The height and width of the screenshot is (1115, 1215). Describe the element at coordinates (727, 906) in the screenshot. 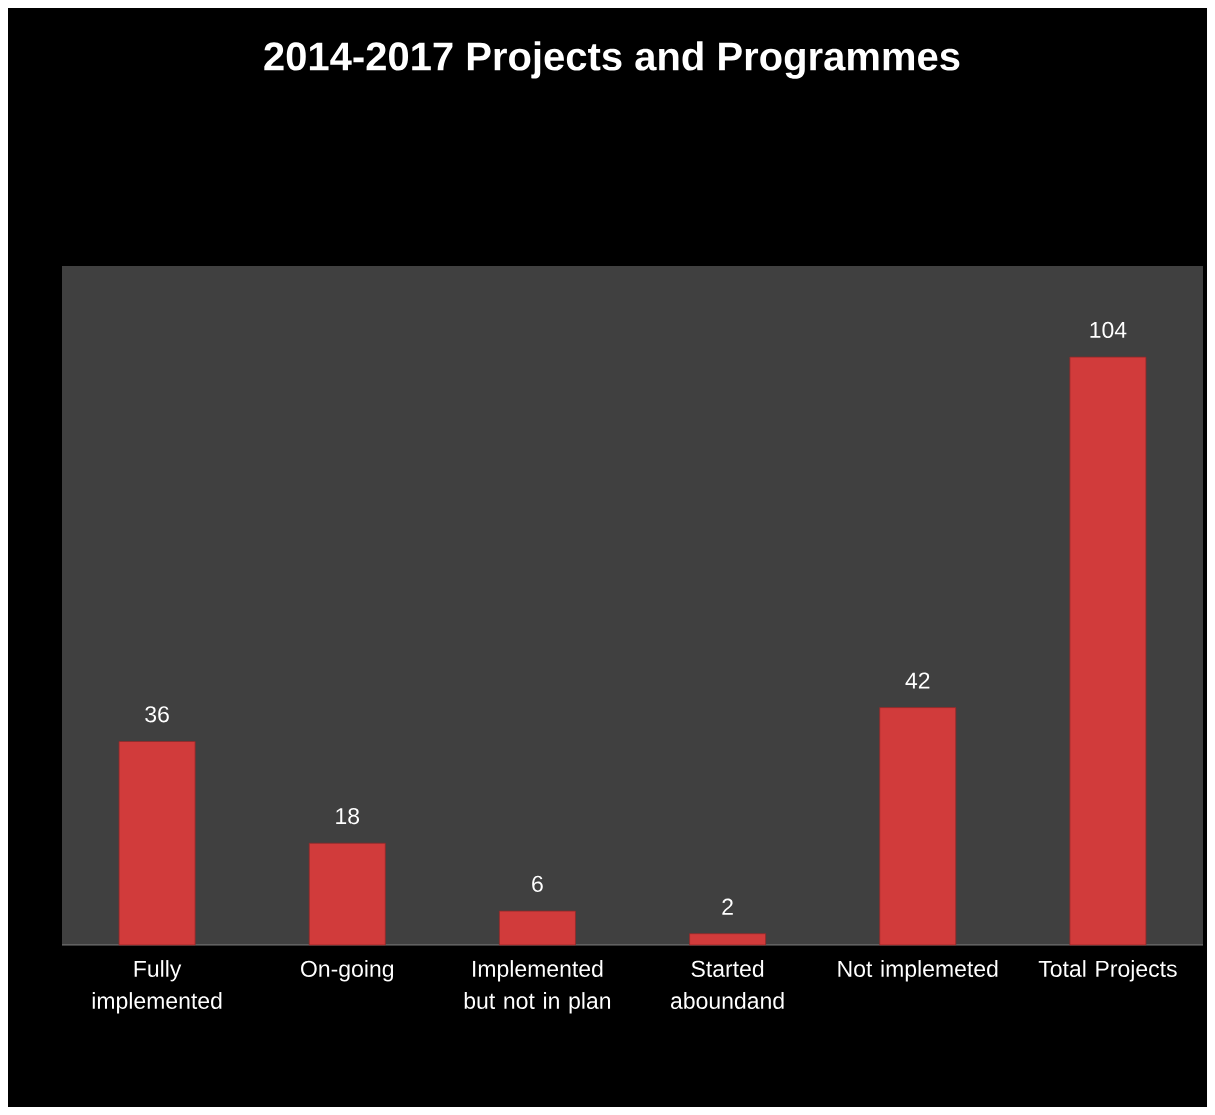

I see `data-label: 2` at that location.